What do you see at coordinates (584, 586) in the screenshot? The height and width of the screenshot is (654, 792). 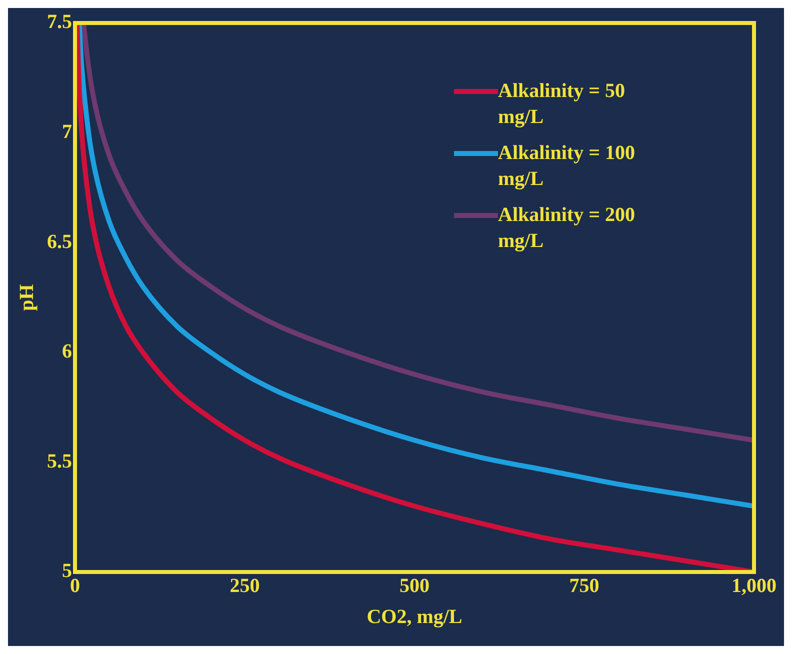 I see `x-tick-label: 750` at bounding box center [584, 586].